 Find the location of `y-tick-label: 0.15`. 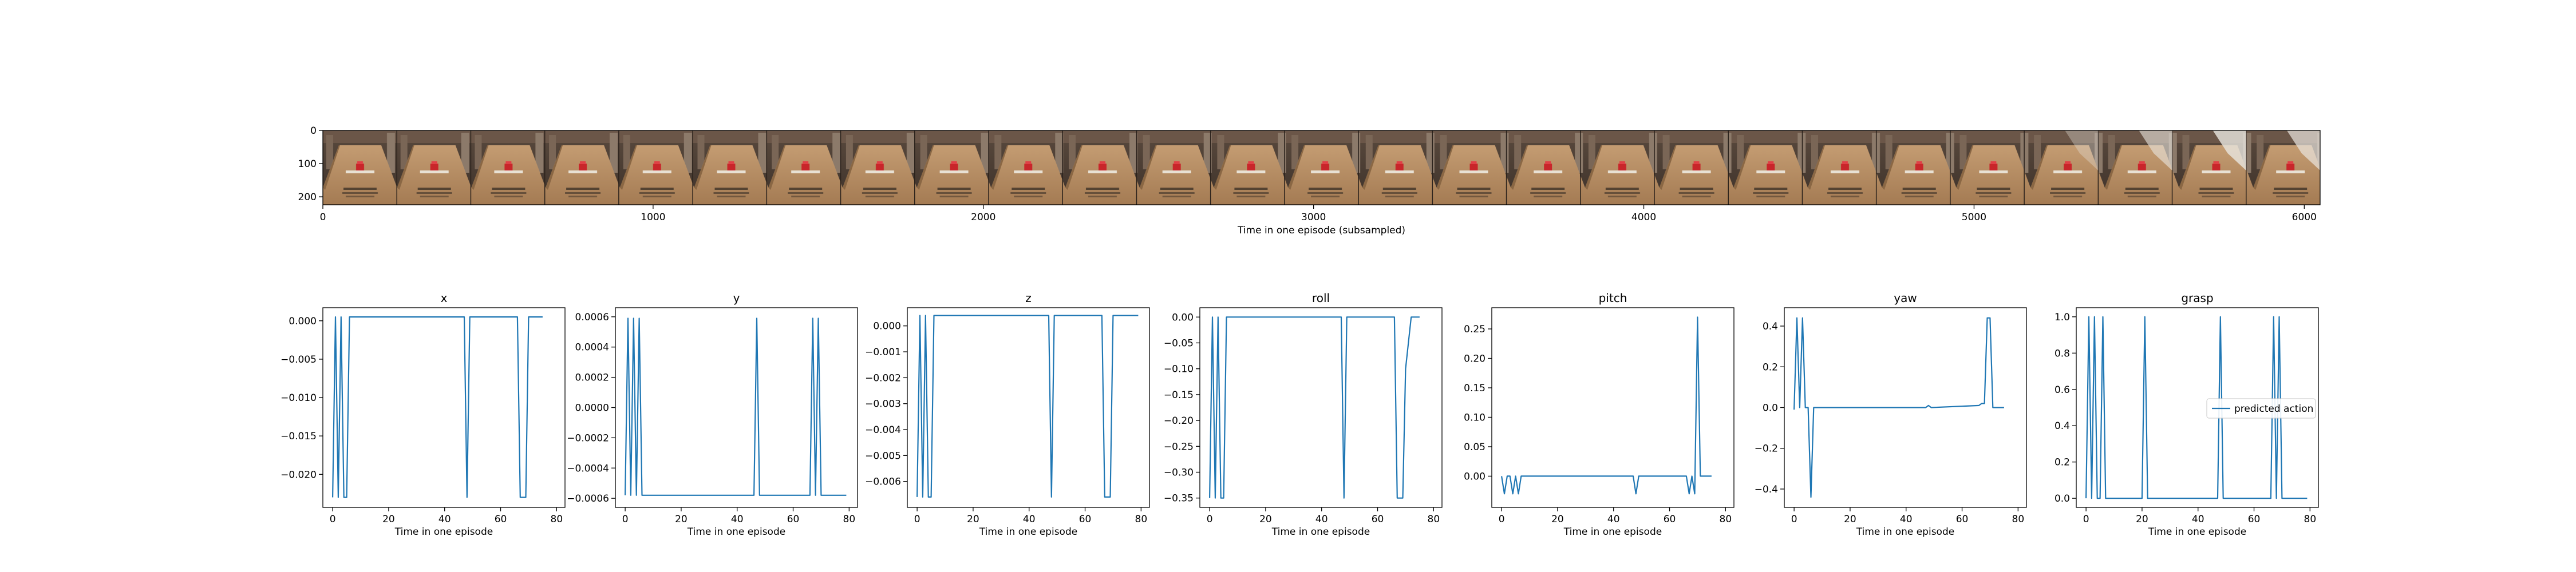

y-tick-label: 0.15 is located at coordinates (1474, 388).